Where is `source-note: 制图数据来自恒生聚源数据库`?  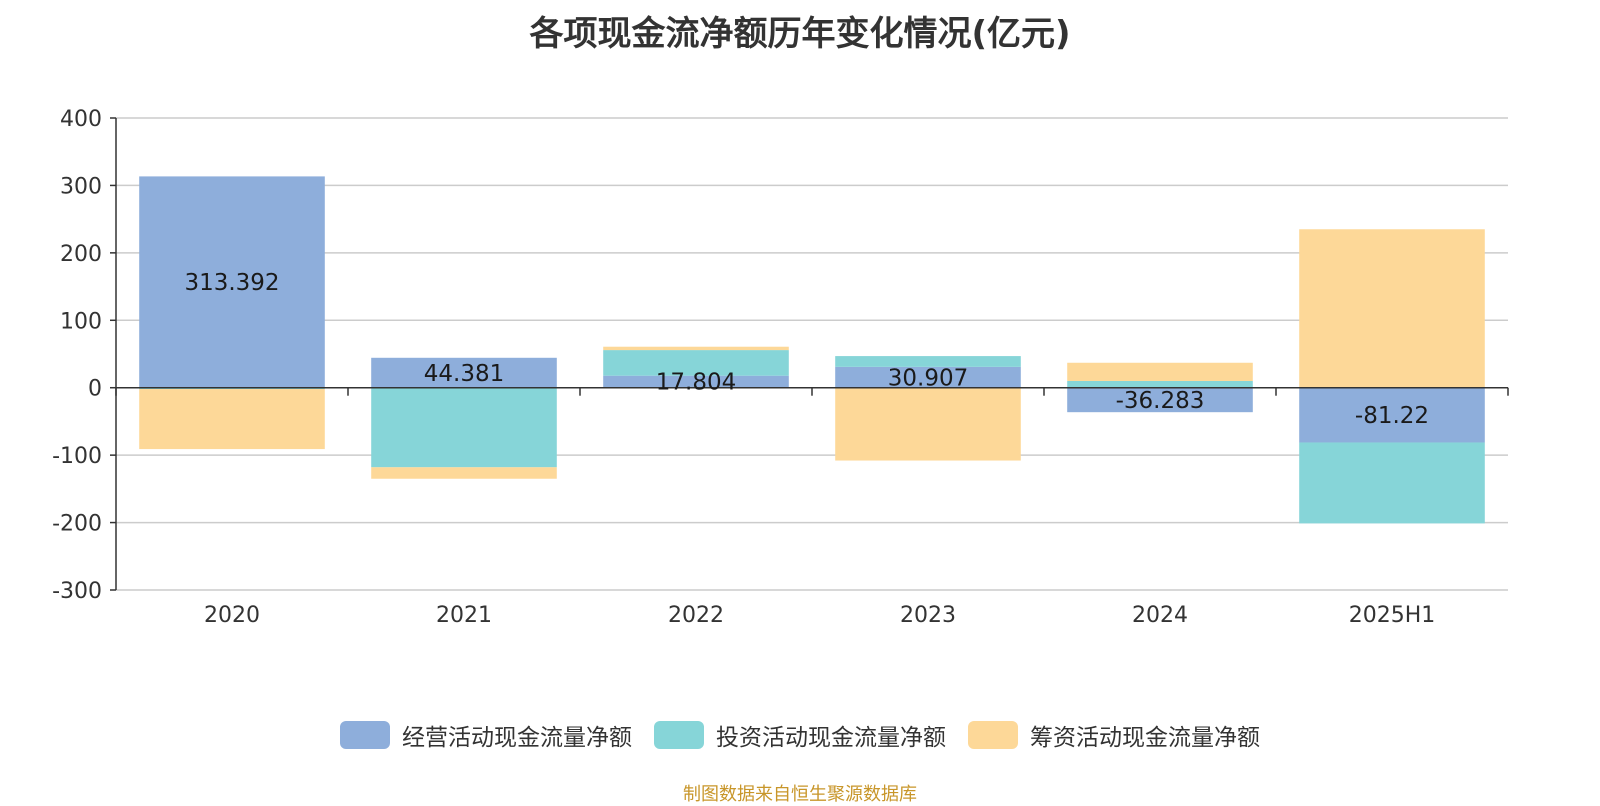
source-note: 制图数据来自恒生聚源数据库 is located at coordinates (800, 794).